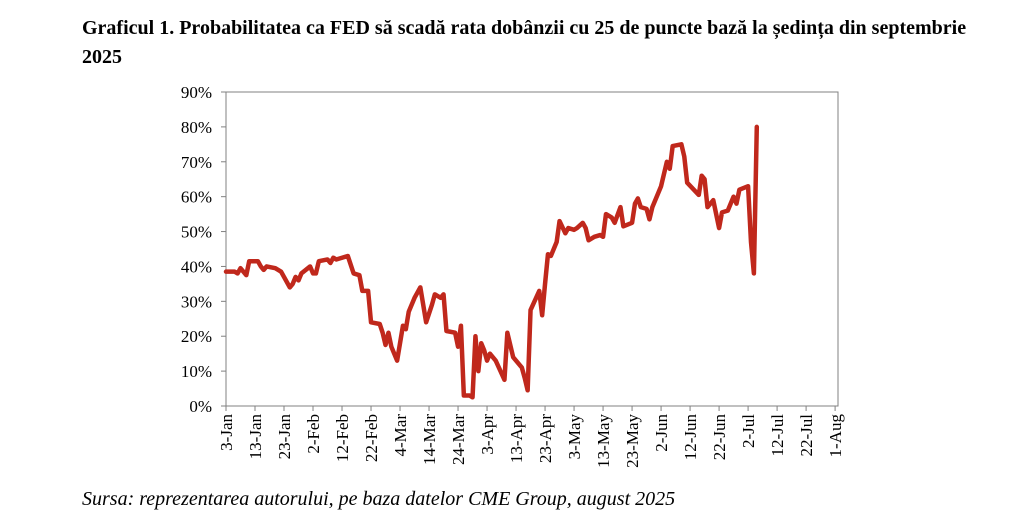 The height and width of the screenshot is (525, 1024). Describe the element at coordinates (196, 127) in the screenshot. I see `y-tick-label: 80%` at that location.